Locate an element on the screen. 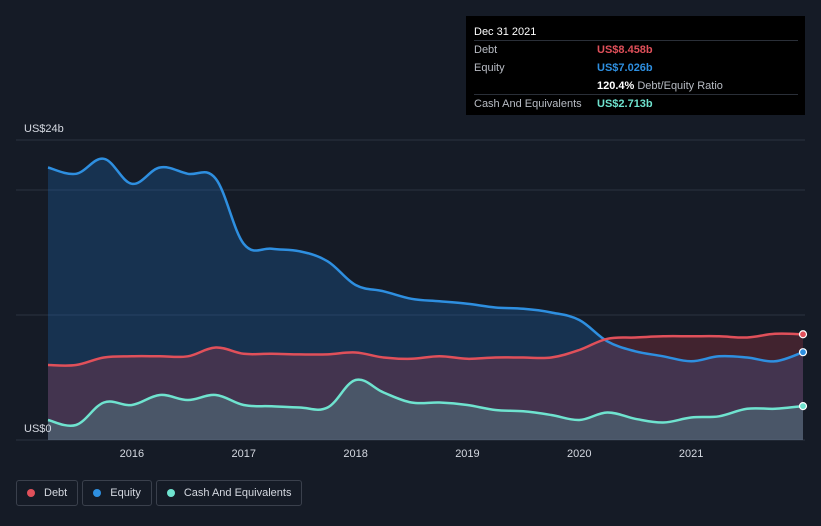 This screenshot has height=526, width=821. tooltip-equity-value: US$7.026b is located at coordinates (625, 67).